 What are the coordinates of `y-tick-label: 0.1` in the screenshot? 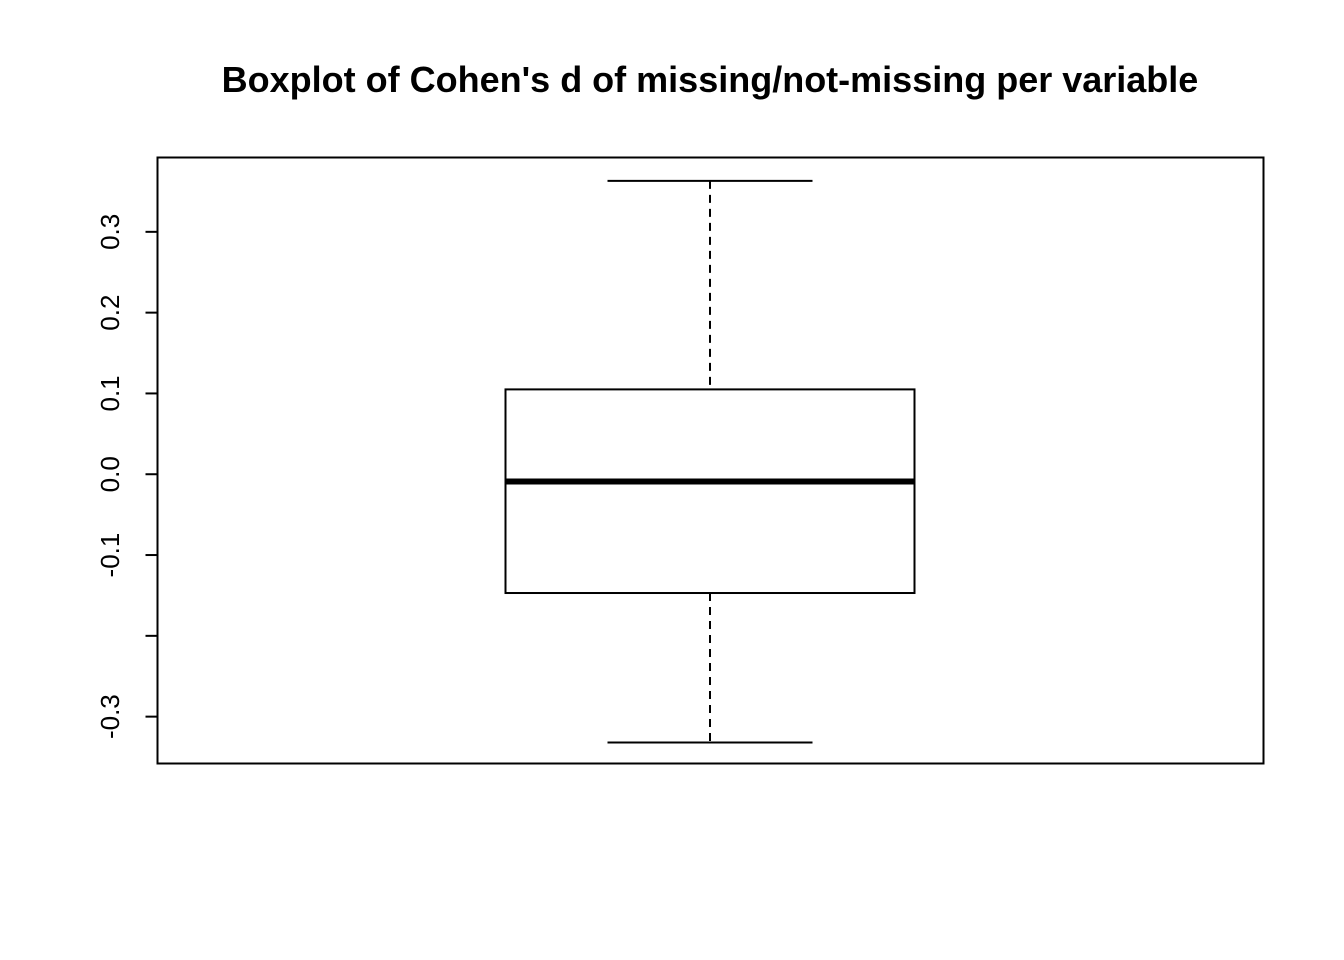 It's located at (110, 393).